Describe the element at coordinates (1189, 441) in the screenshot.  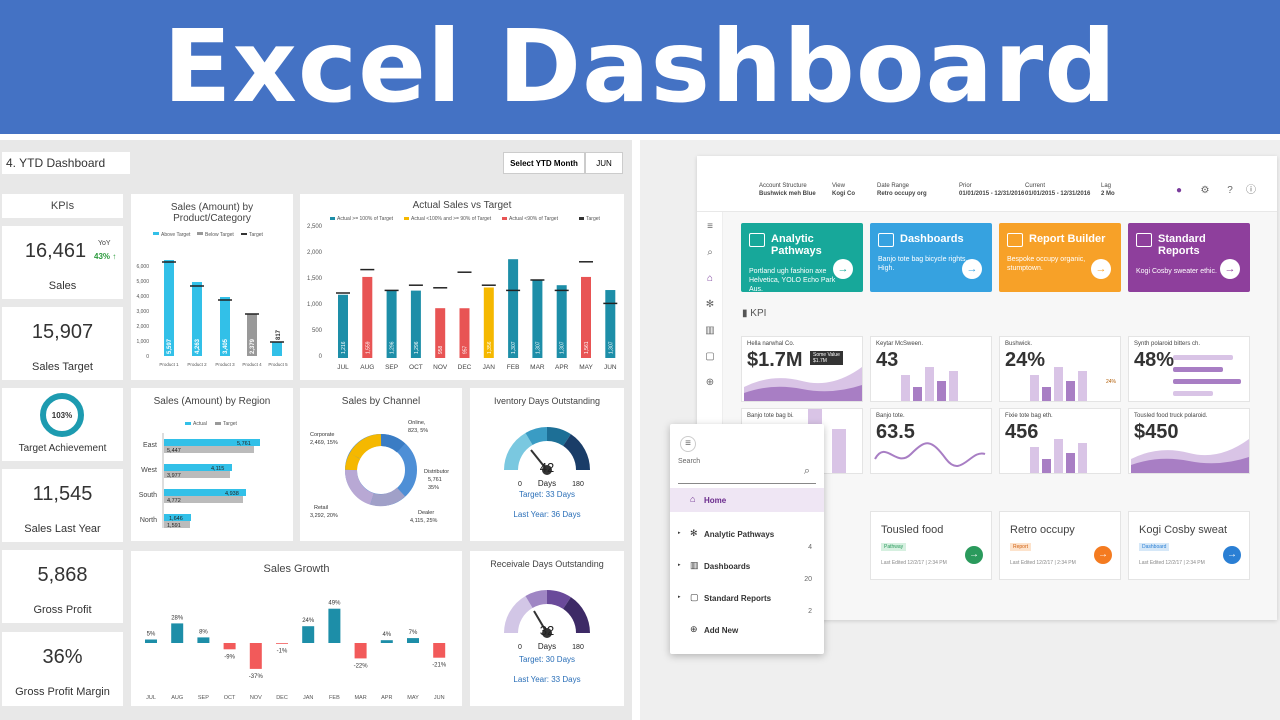
I see `kpi-card: Tousled food truck polaroid. $450` at that location.